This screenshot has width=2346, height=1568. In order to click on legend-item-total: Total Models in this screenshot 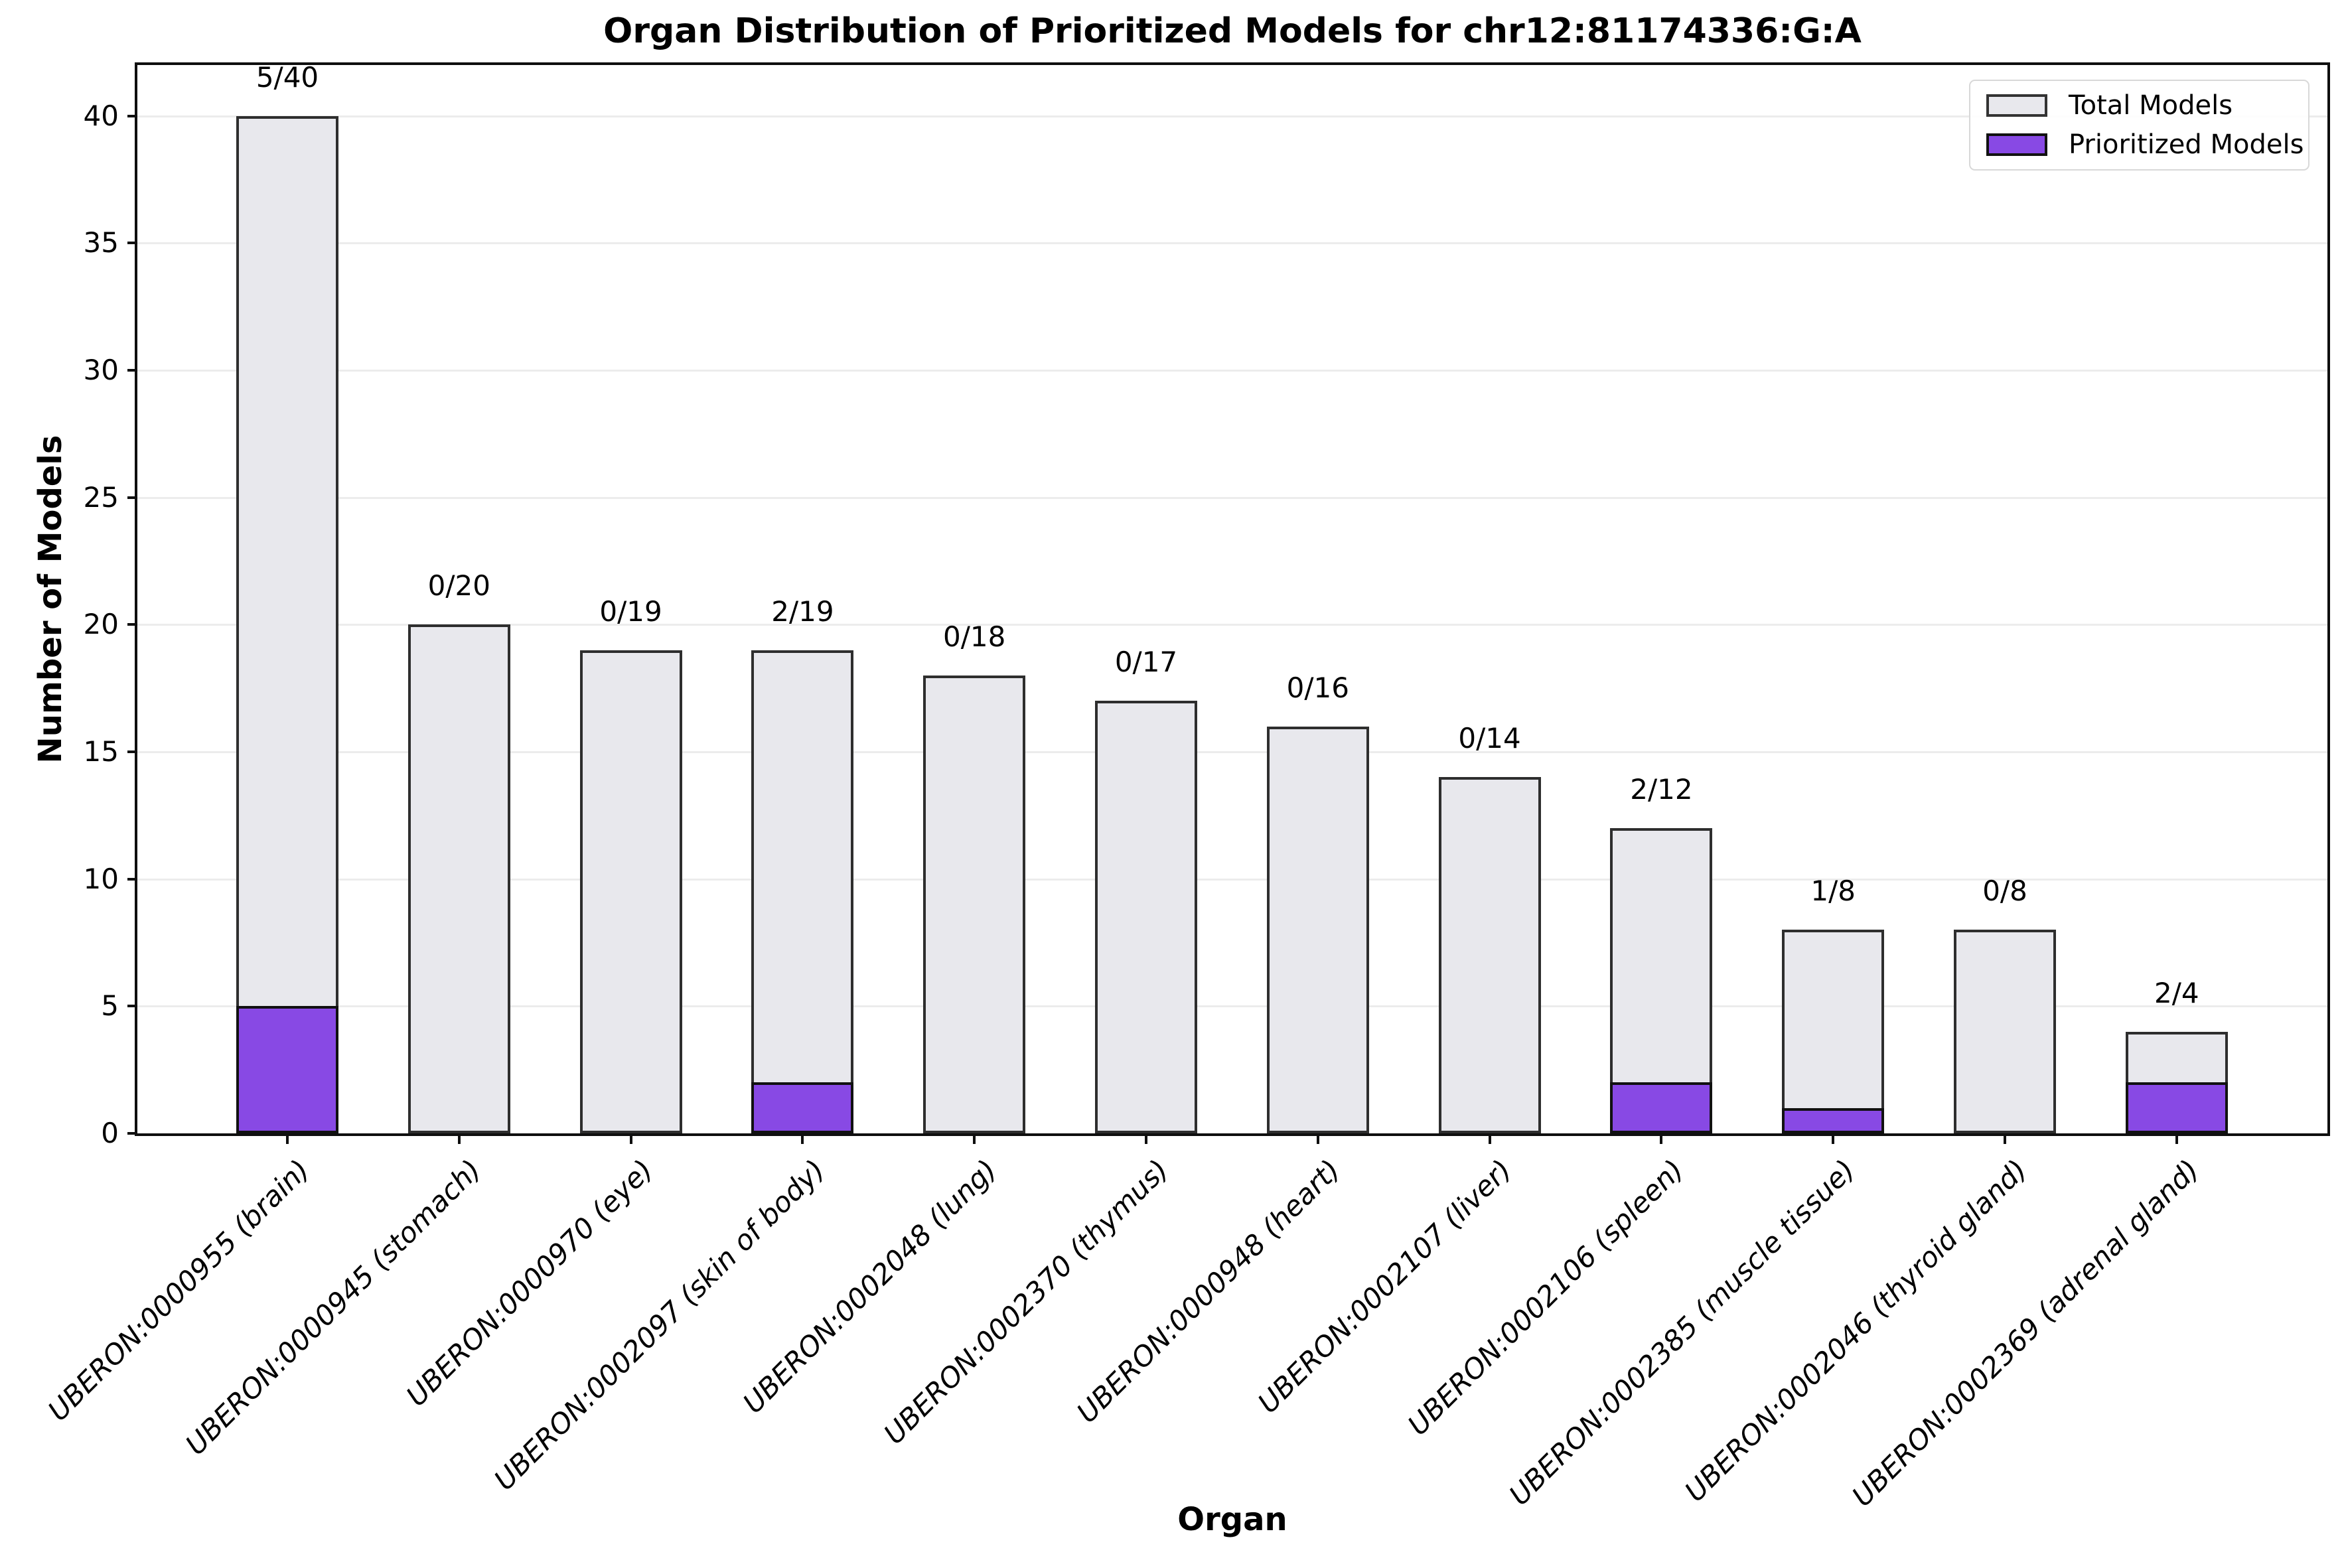, I will do `click(2147, 105)`.